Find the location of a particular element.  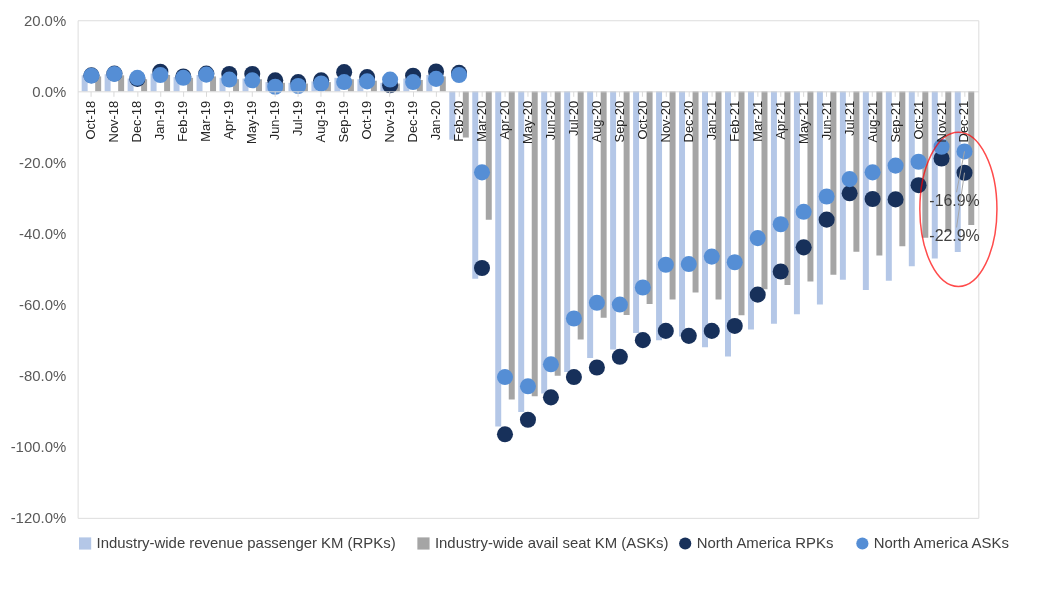

y-tick-label: -60.0% is located at coordinates (42, 305).